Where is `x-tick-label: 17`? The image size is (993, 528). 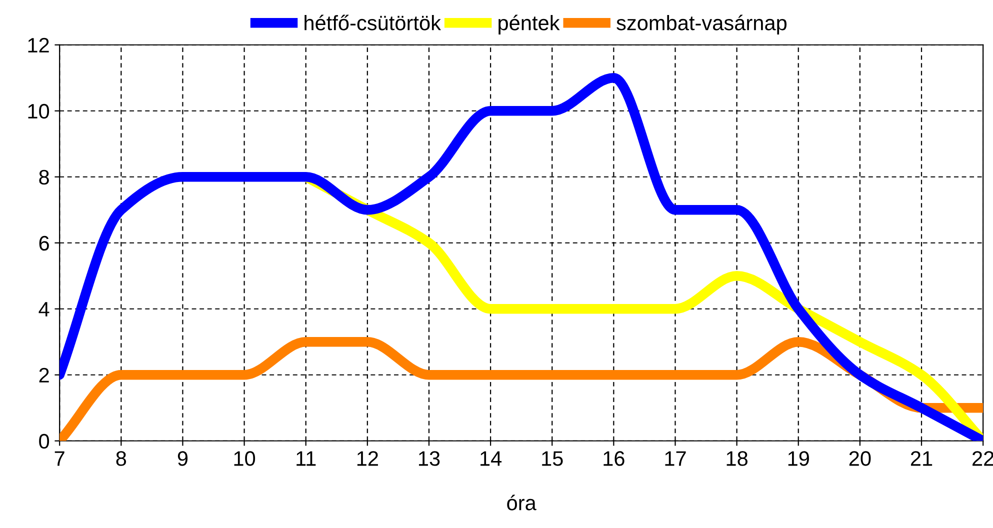
x-tick-label: 17 is located at coordinates (675, 458).